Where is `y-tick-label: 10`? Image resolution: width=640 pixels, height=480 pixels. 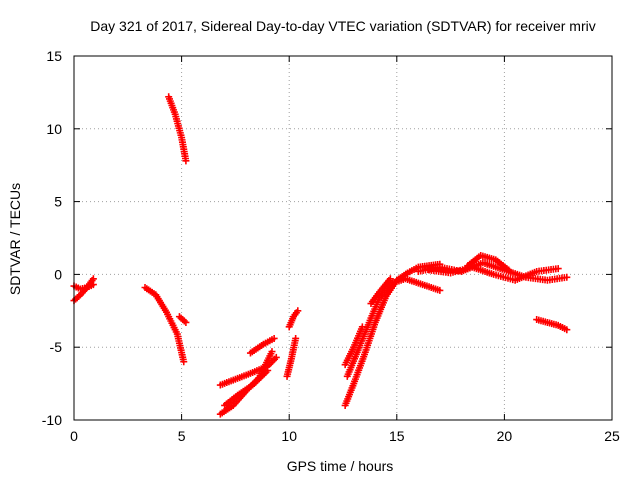
y-tick-label: 10 is located at coordinates (54, 129).